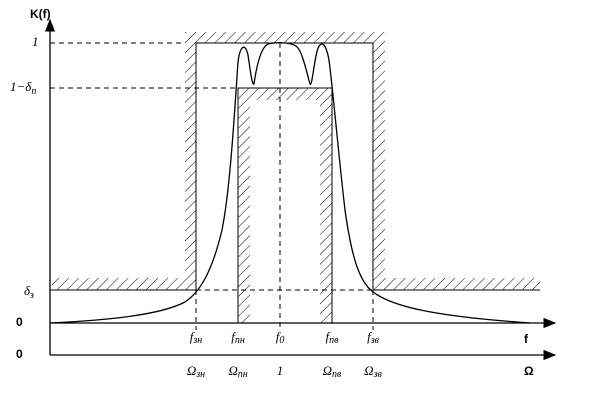 This screenshot has height=400, width=600. Describe the element at coordinates (19, 322) in the screenshot. I see `origin-f: 0` at that location.